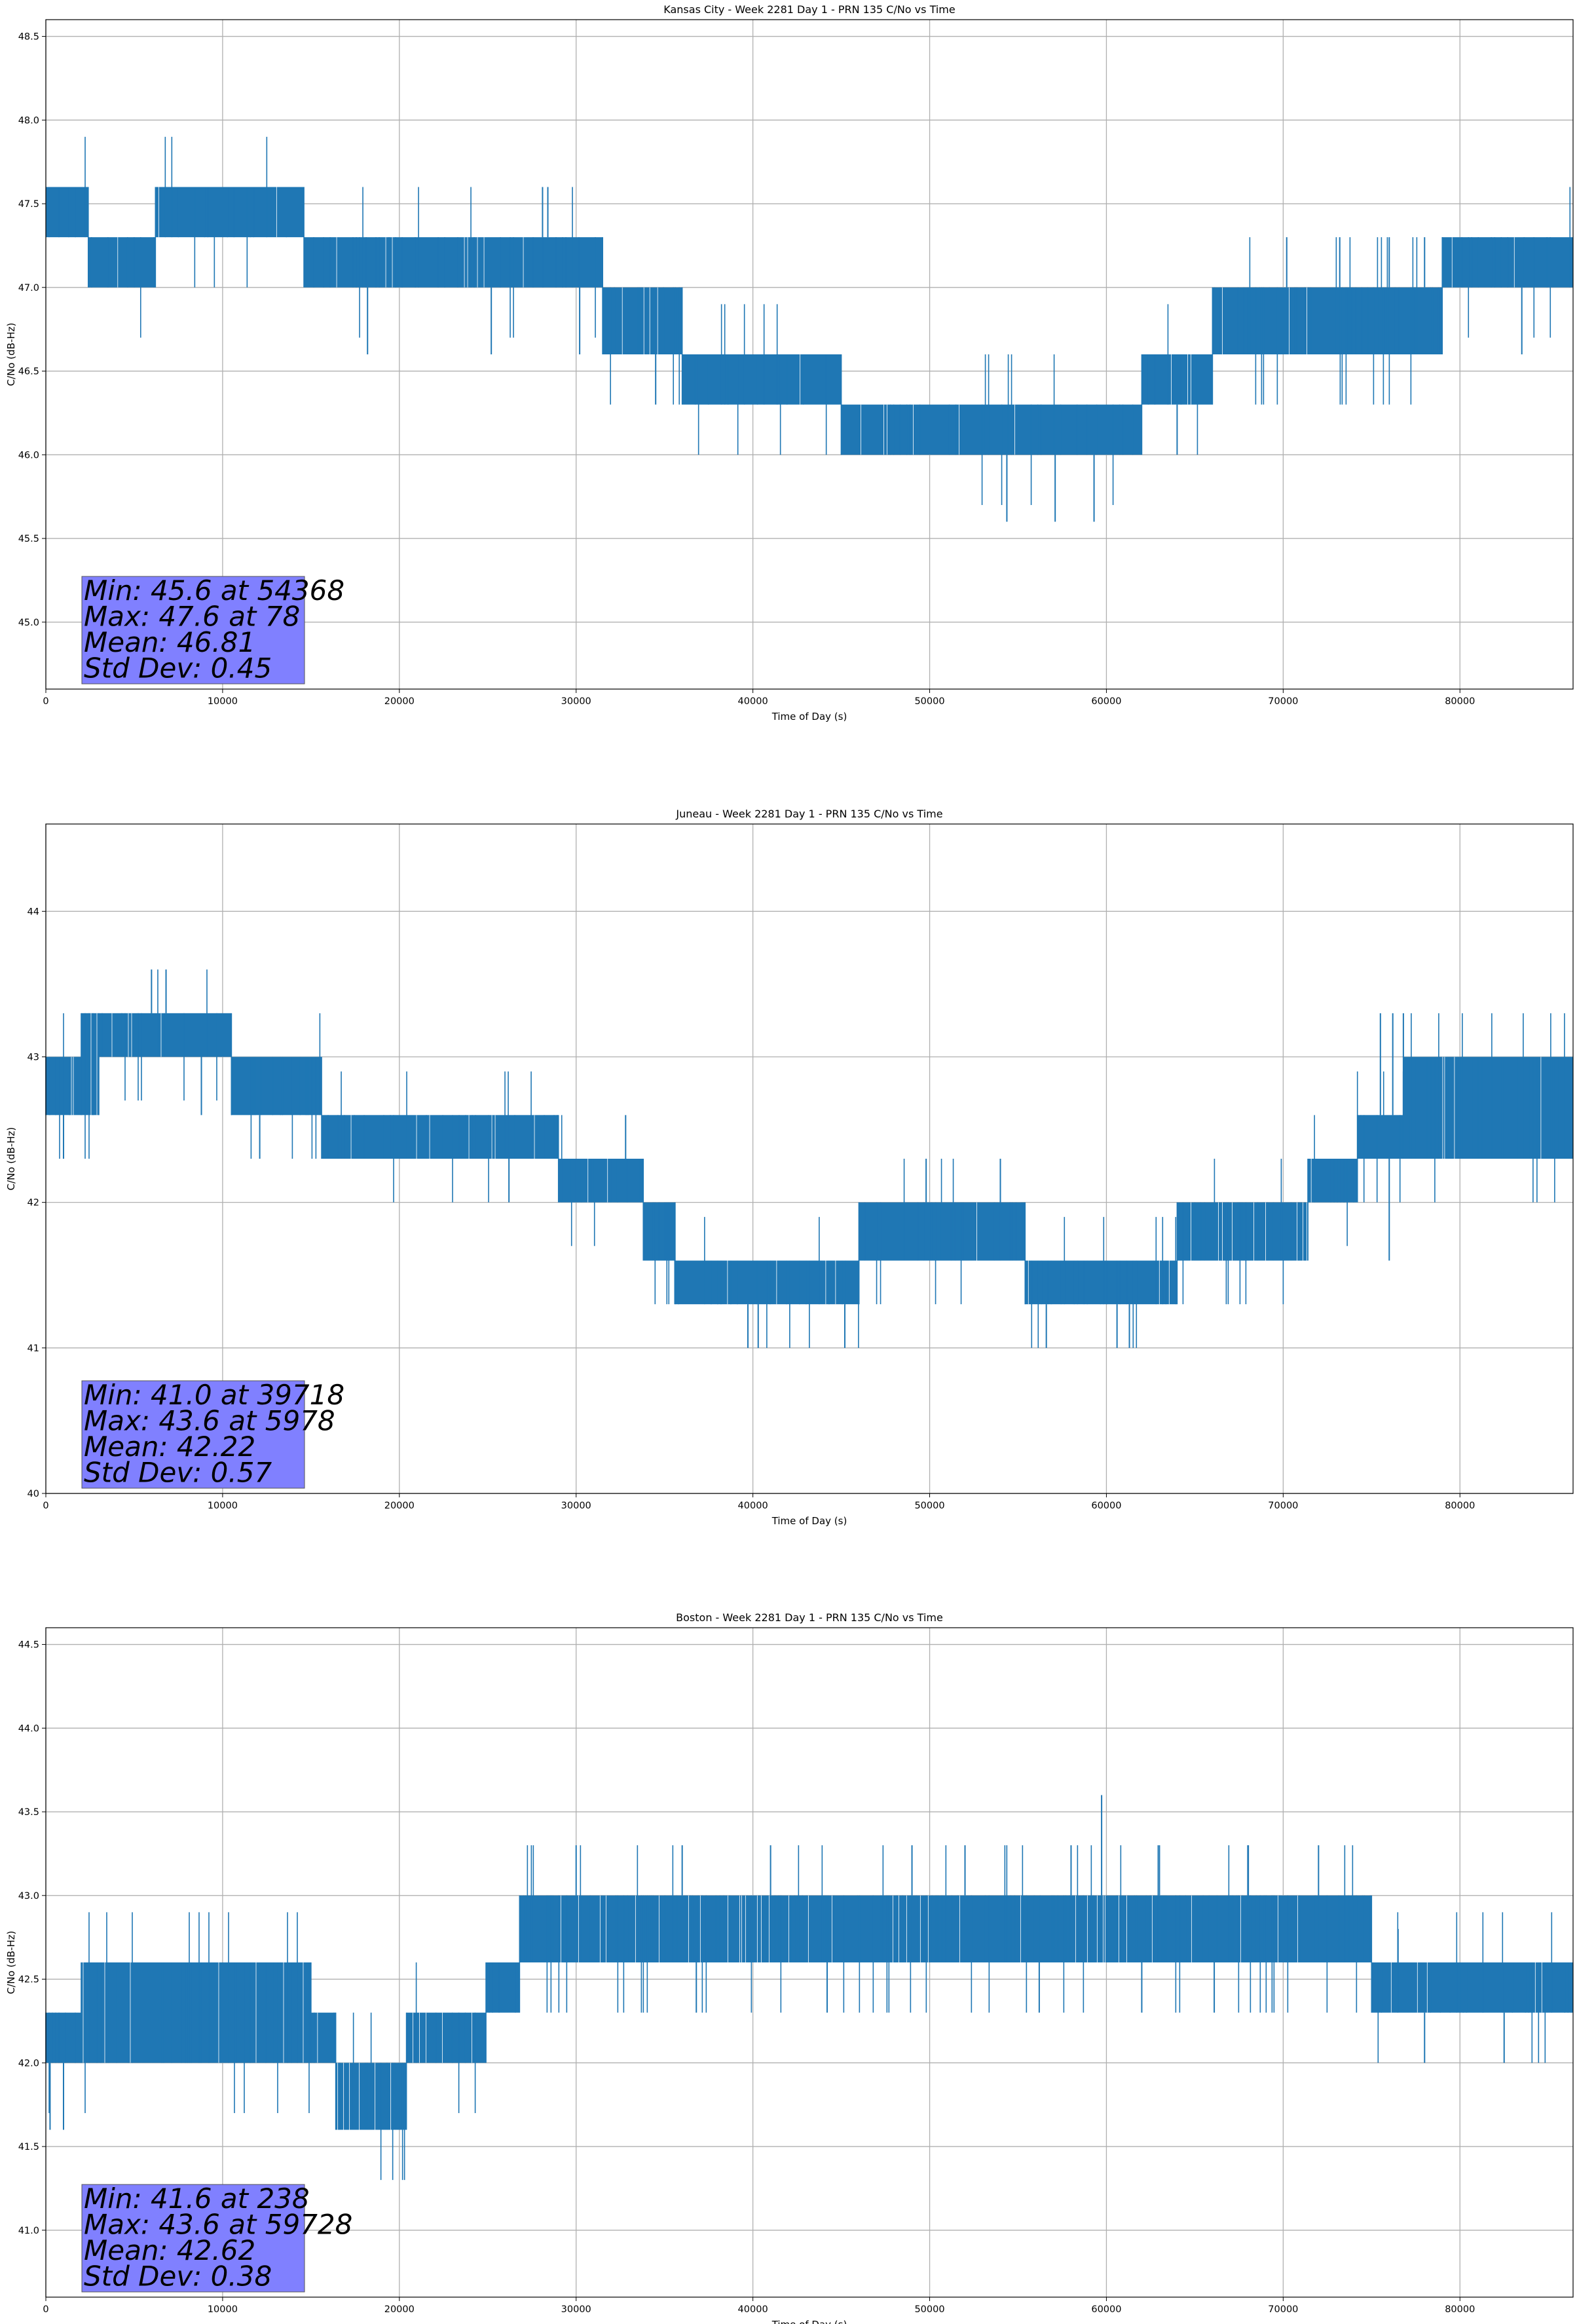  Describe the element at coordinates (28, 1728) in the screenshot. I see `y-tick-label: 44.0` at that location.